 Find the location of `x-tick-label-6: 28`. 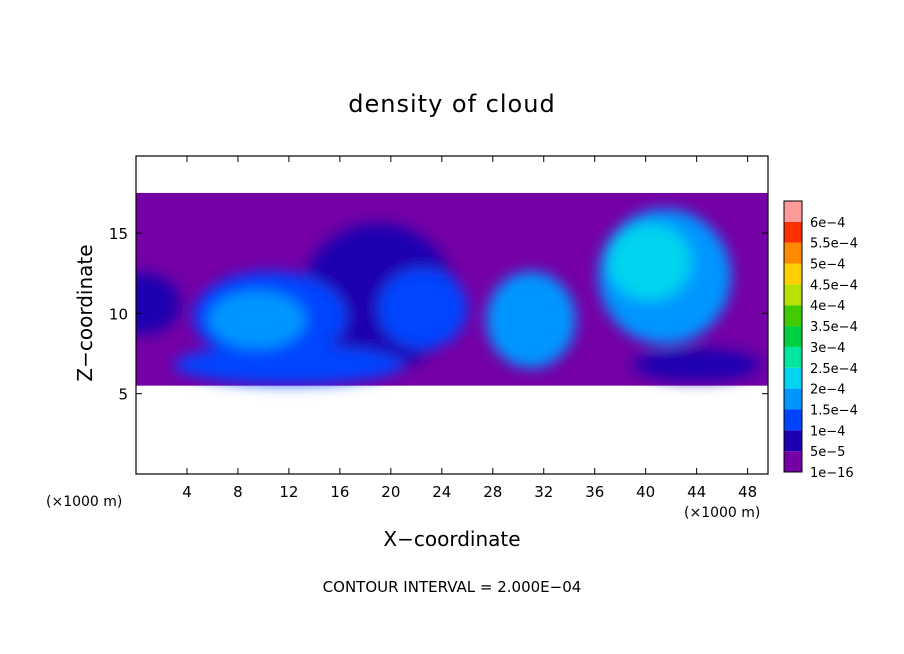

x-tick-label-6: 28 is located at coordinates (492, 492).